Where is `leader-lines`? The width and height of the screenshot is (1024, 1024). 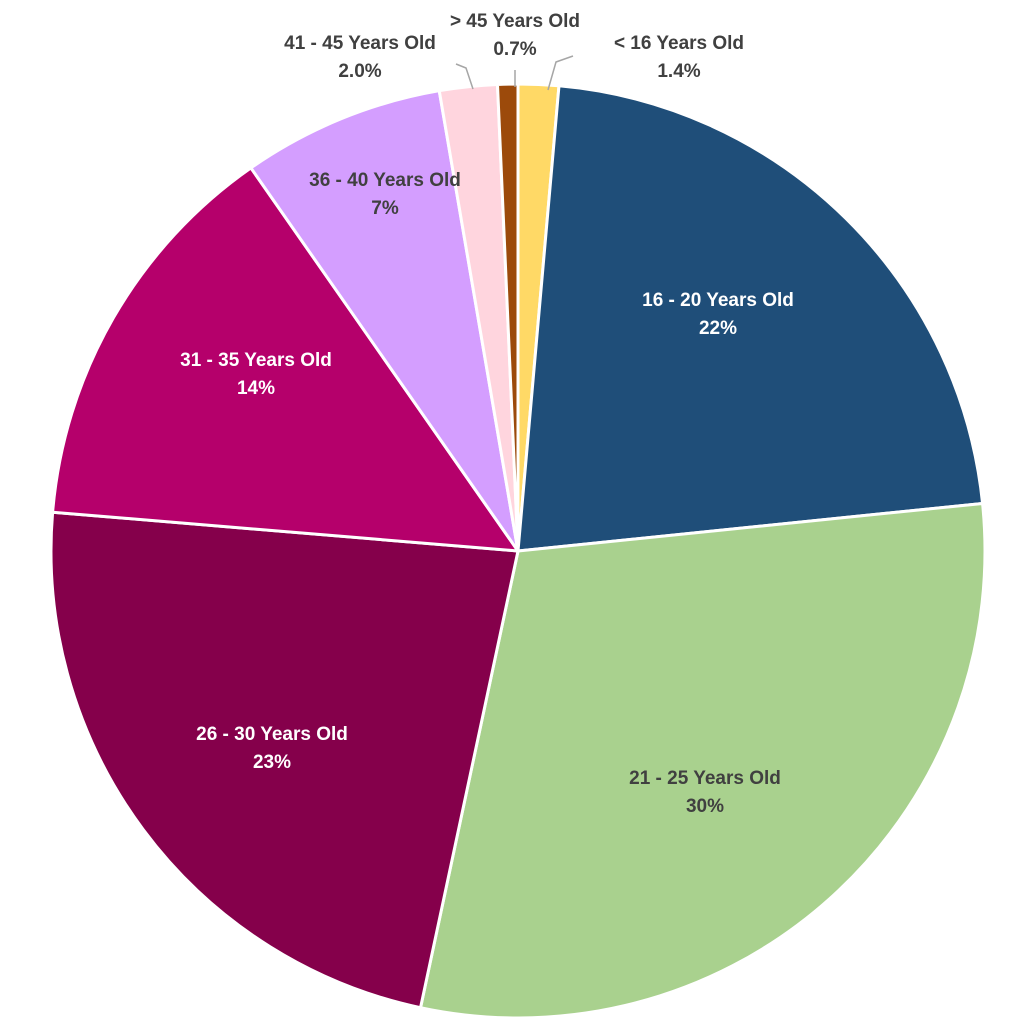
leader-lines is located at coordinates (514, 73).